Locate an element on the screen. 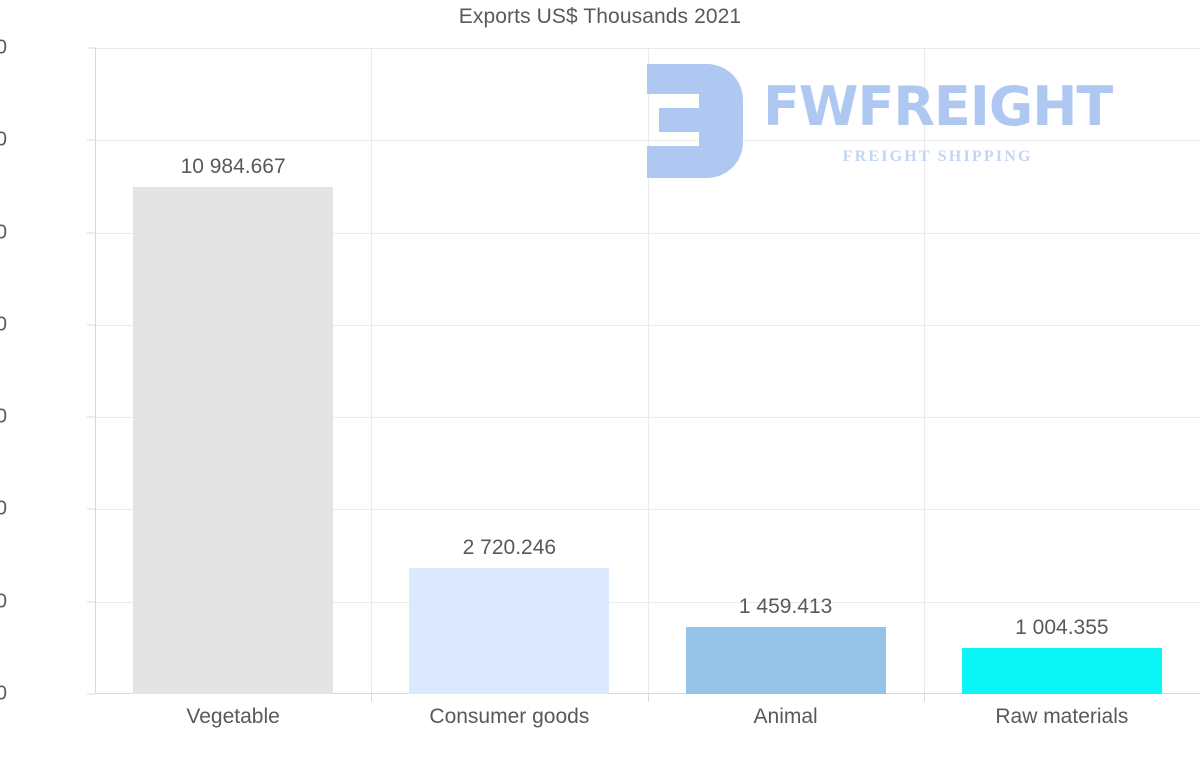 This screenshot has height=763, width=1200. x-axis-tick-label: Animal is located at coordinates (785, 716).